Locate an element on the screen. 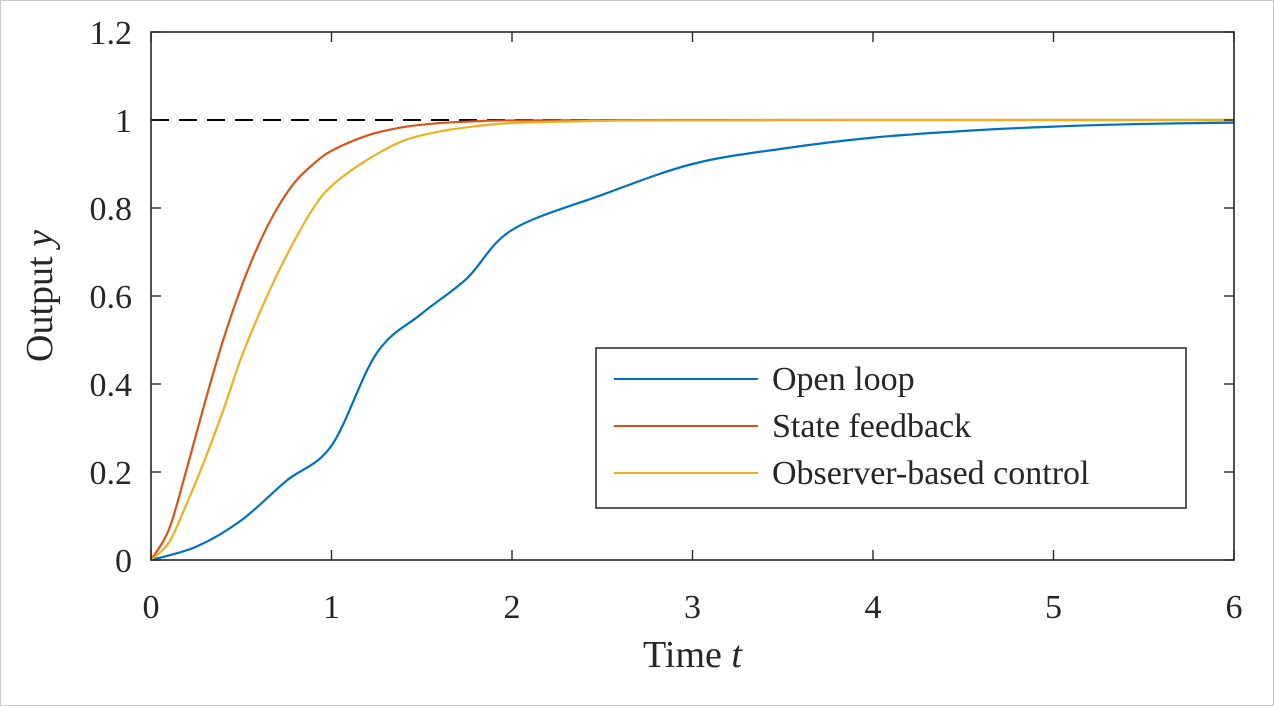 This screenshot has width=1274, height=706. y-tick-label: 1 is located at coordinates (123, 121).